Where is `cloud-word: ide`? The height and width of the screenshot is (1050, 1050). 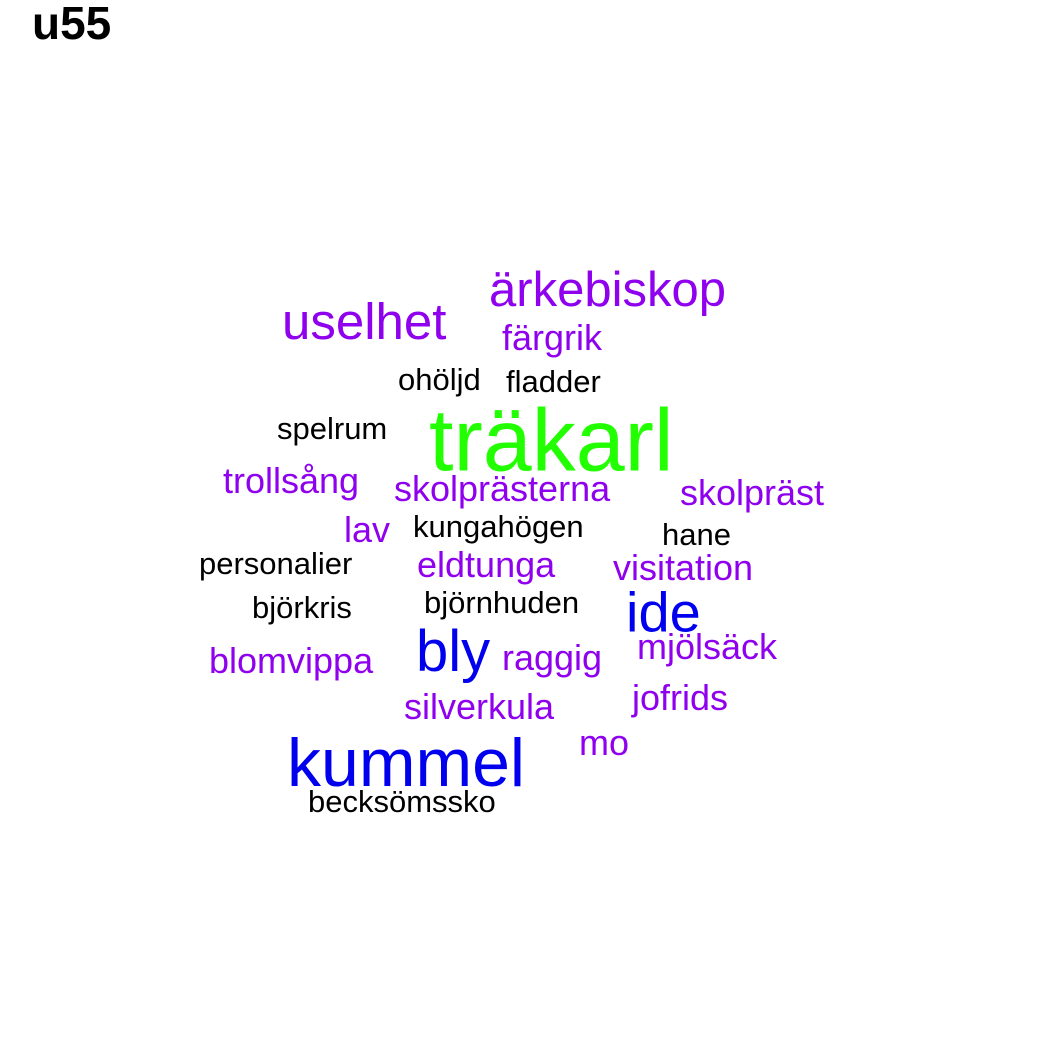
cloud-word: ide is located at coordinates (663, 612).